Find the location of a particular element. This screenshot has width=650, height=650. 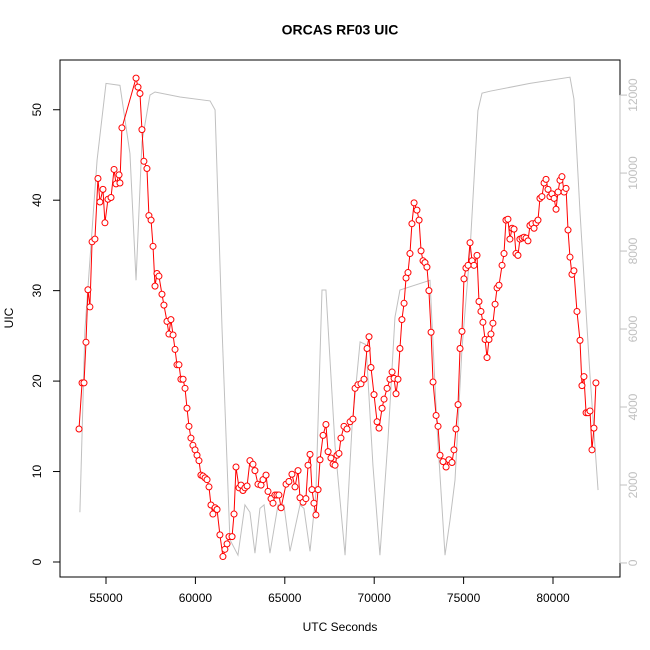

y2-tick-label: 10000 is located at coordinates (633, 173).